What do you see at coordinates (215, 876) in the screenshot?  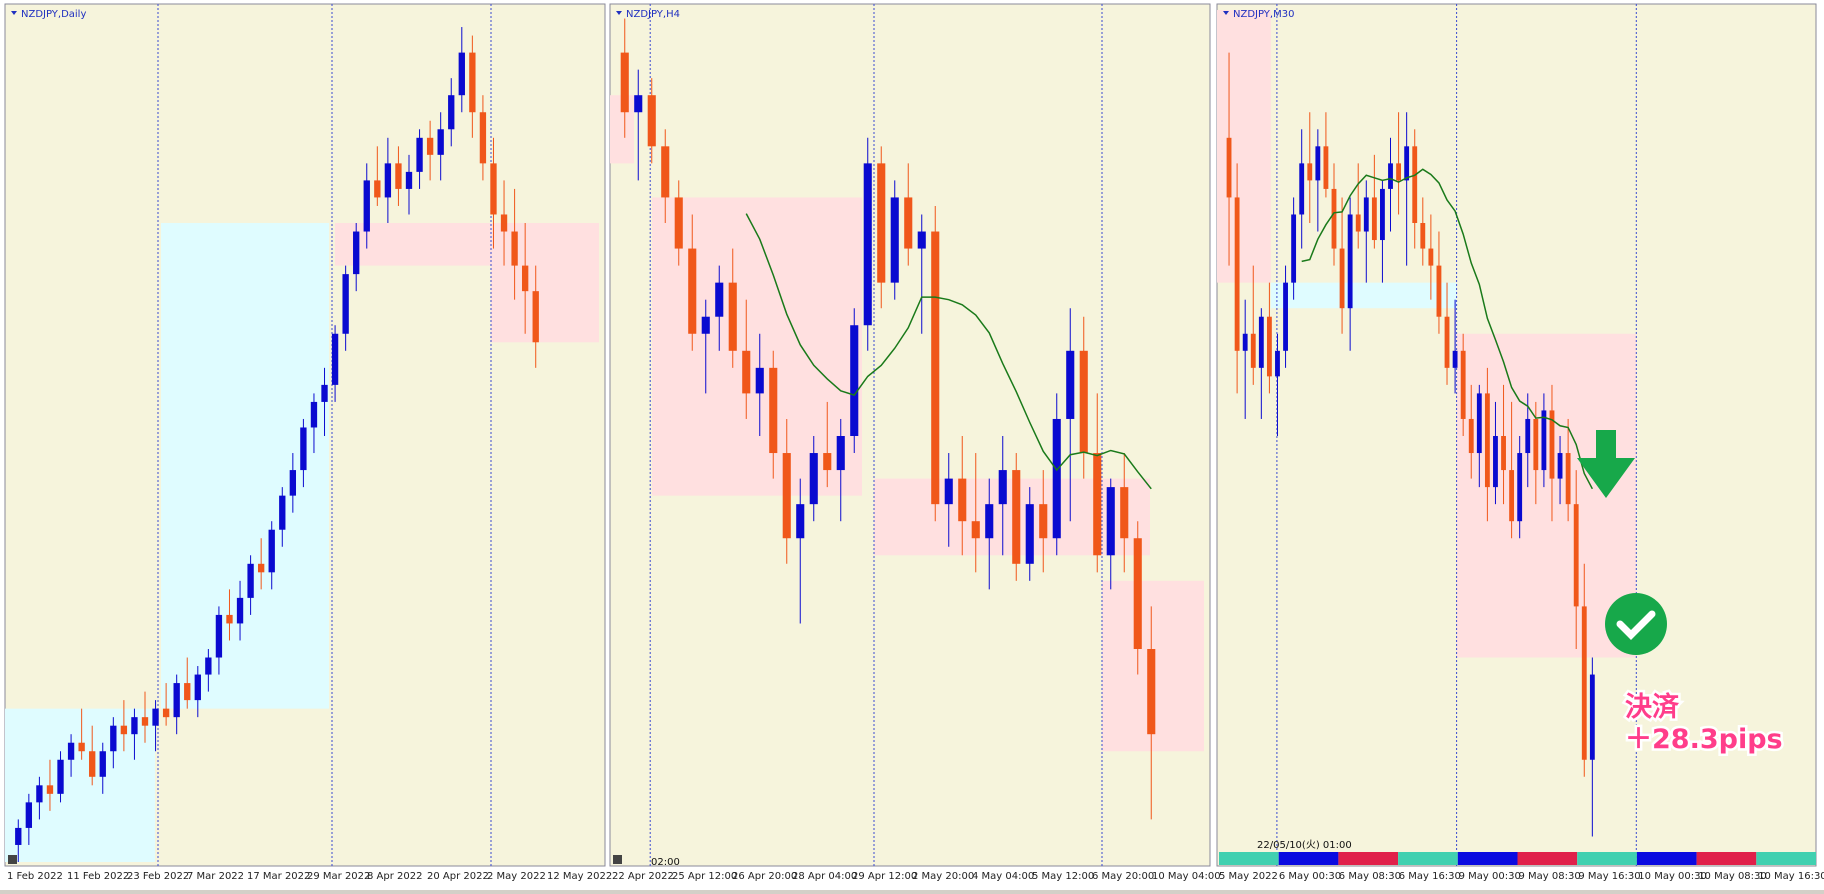 I see `date-label: 7 Mar 2022` at bounding box center [215, 876].